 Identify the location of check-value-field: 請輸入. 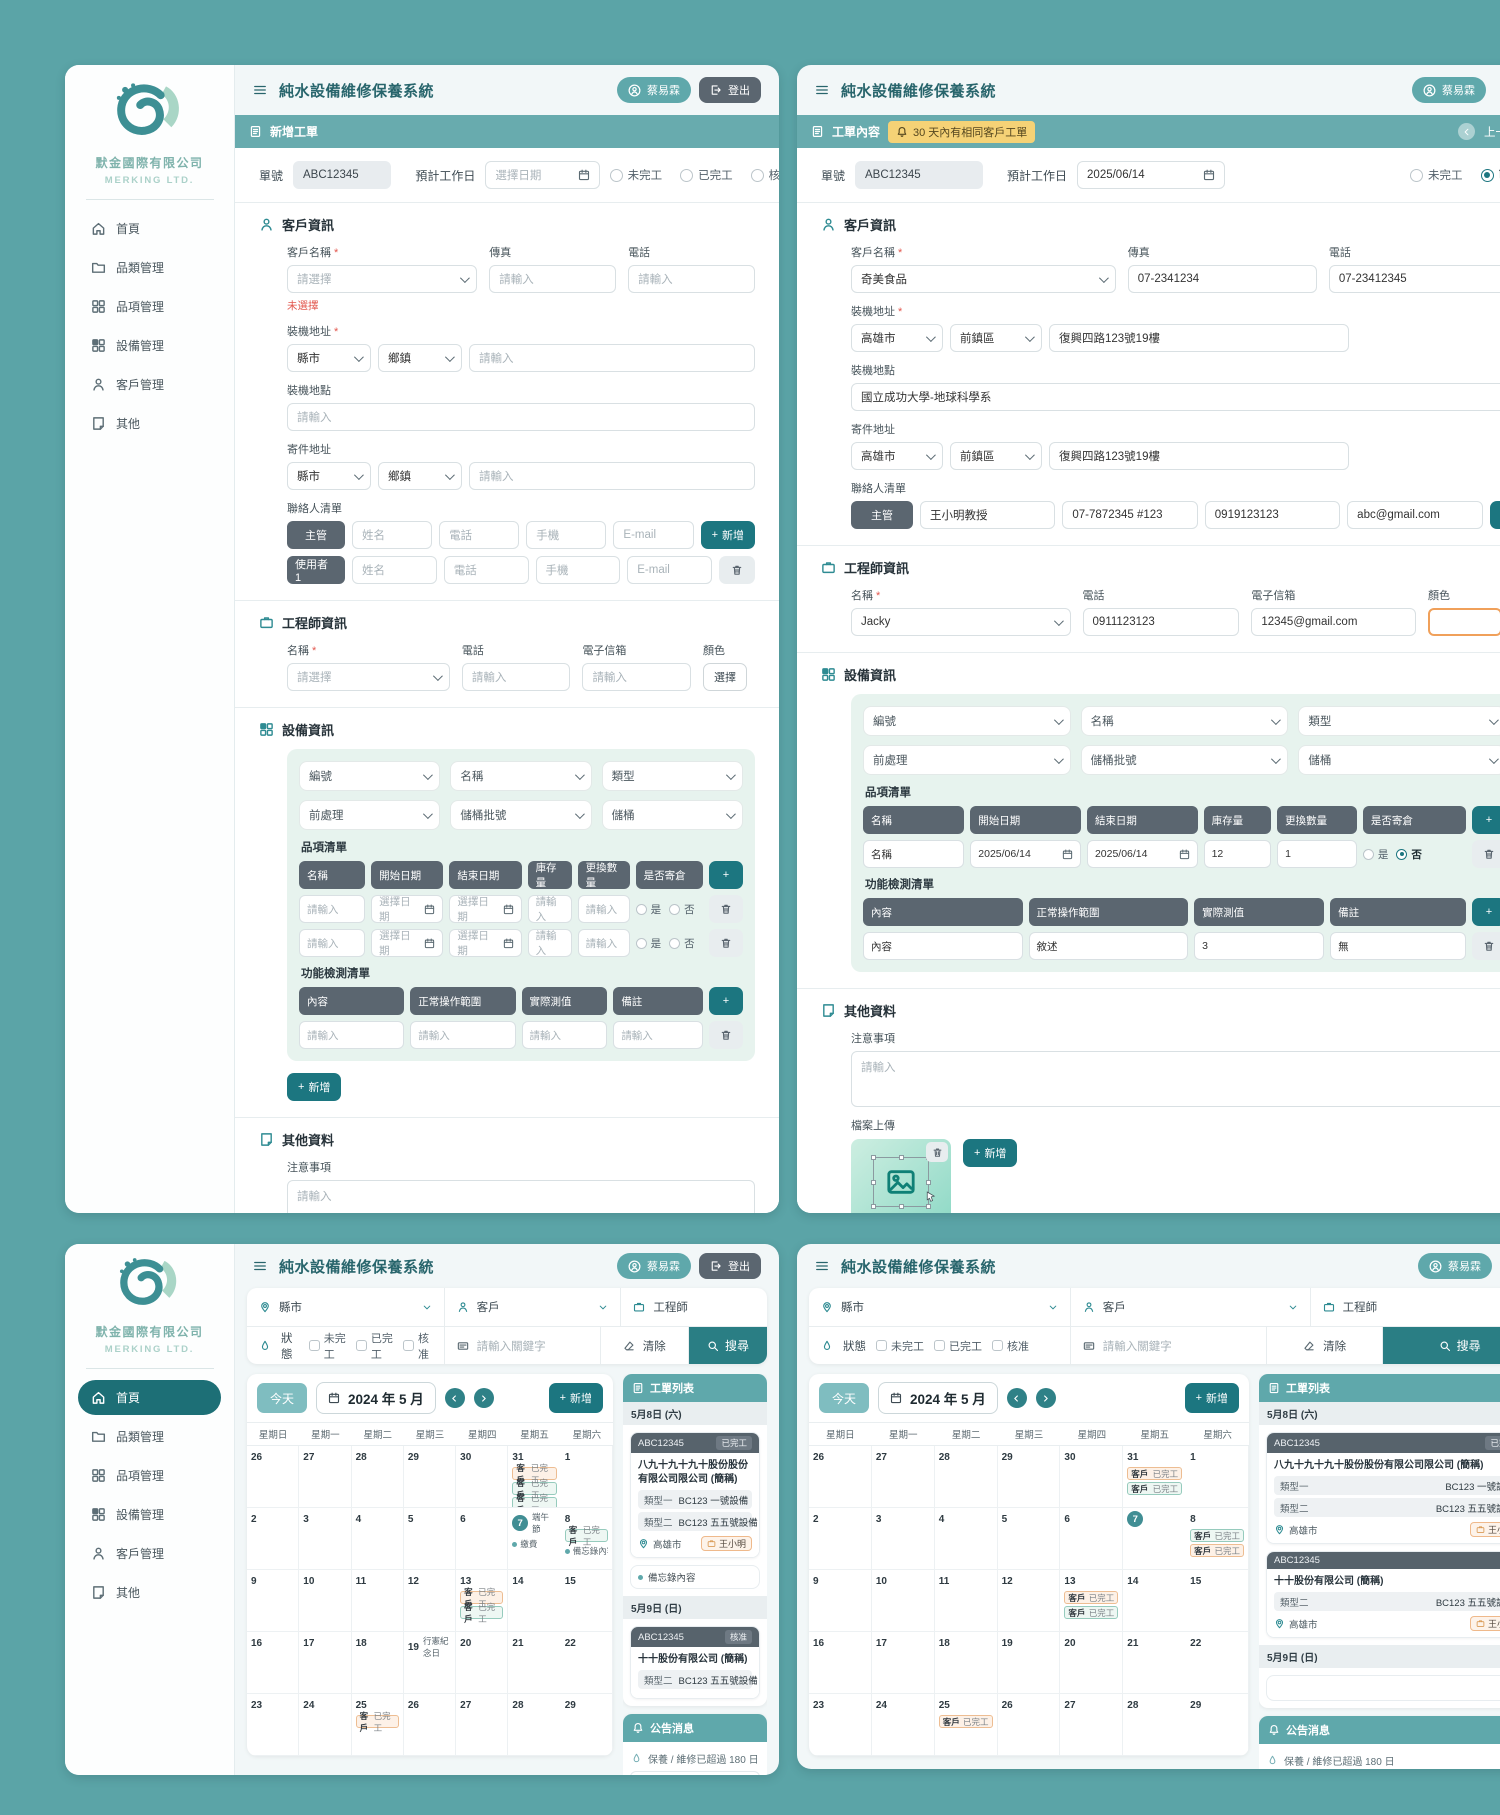
(564, 1035).